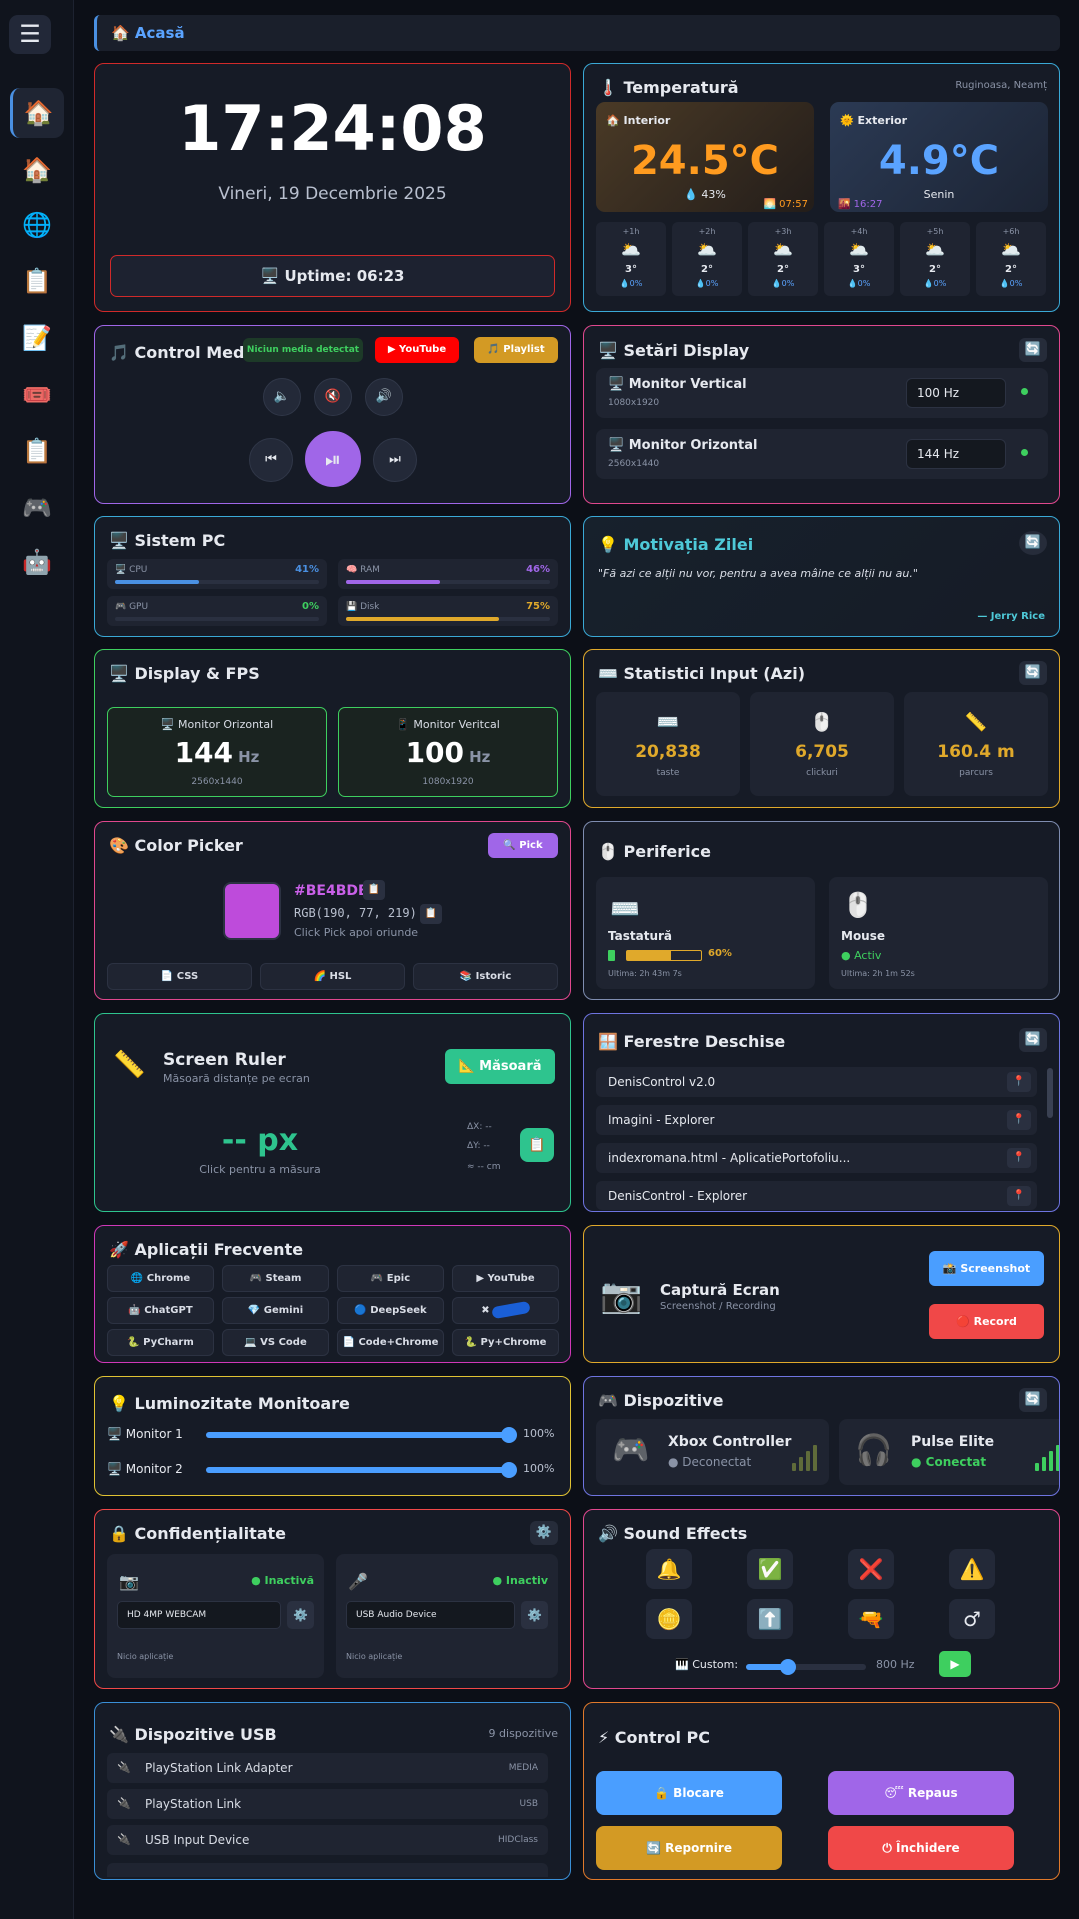  I want to click on pick-button: 🔍 Pick, so click(523, 845).